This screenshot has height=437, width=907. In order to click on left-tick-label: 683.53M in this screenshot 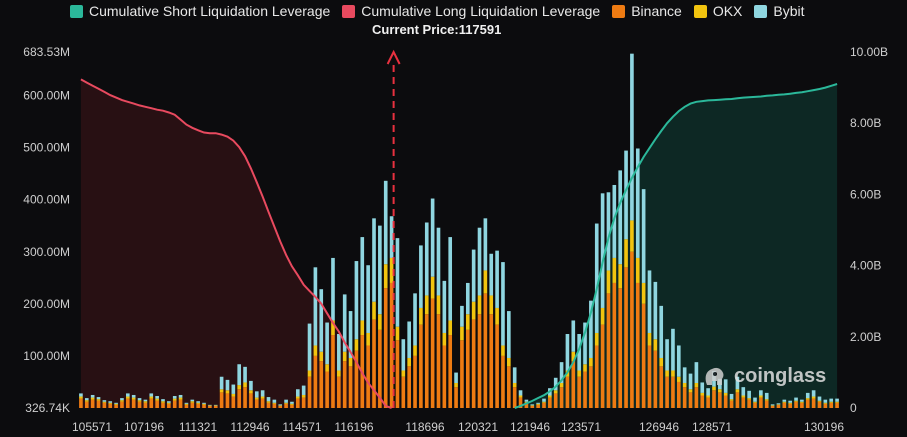, I will do `click(46, 52)`.